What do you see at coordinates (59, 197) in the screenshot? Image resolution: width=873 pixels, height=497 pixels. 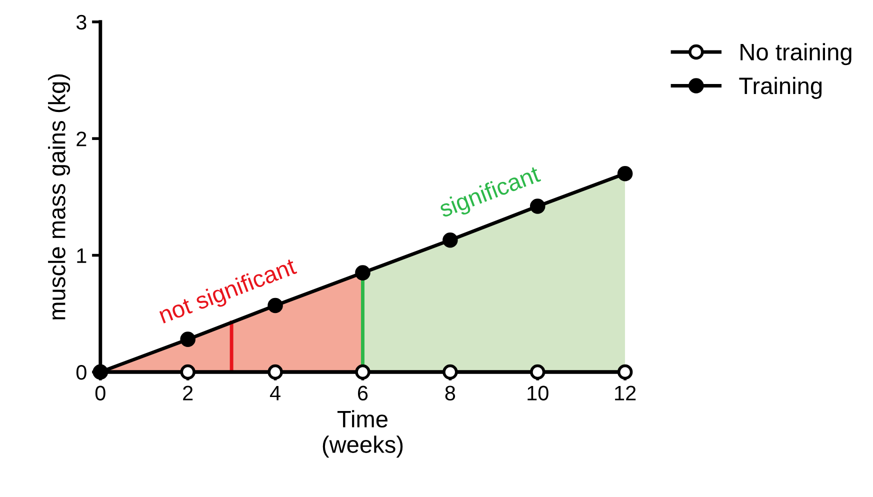 I see `y-axis-title: muscle mass gains (kg)` at bounding box center [59, 197].